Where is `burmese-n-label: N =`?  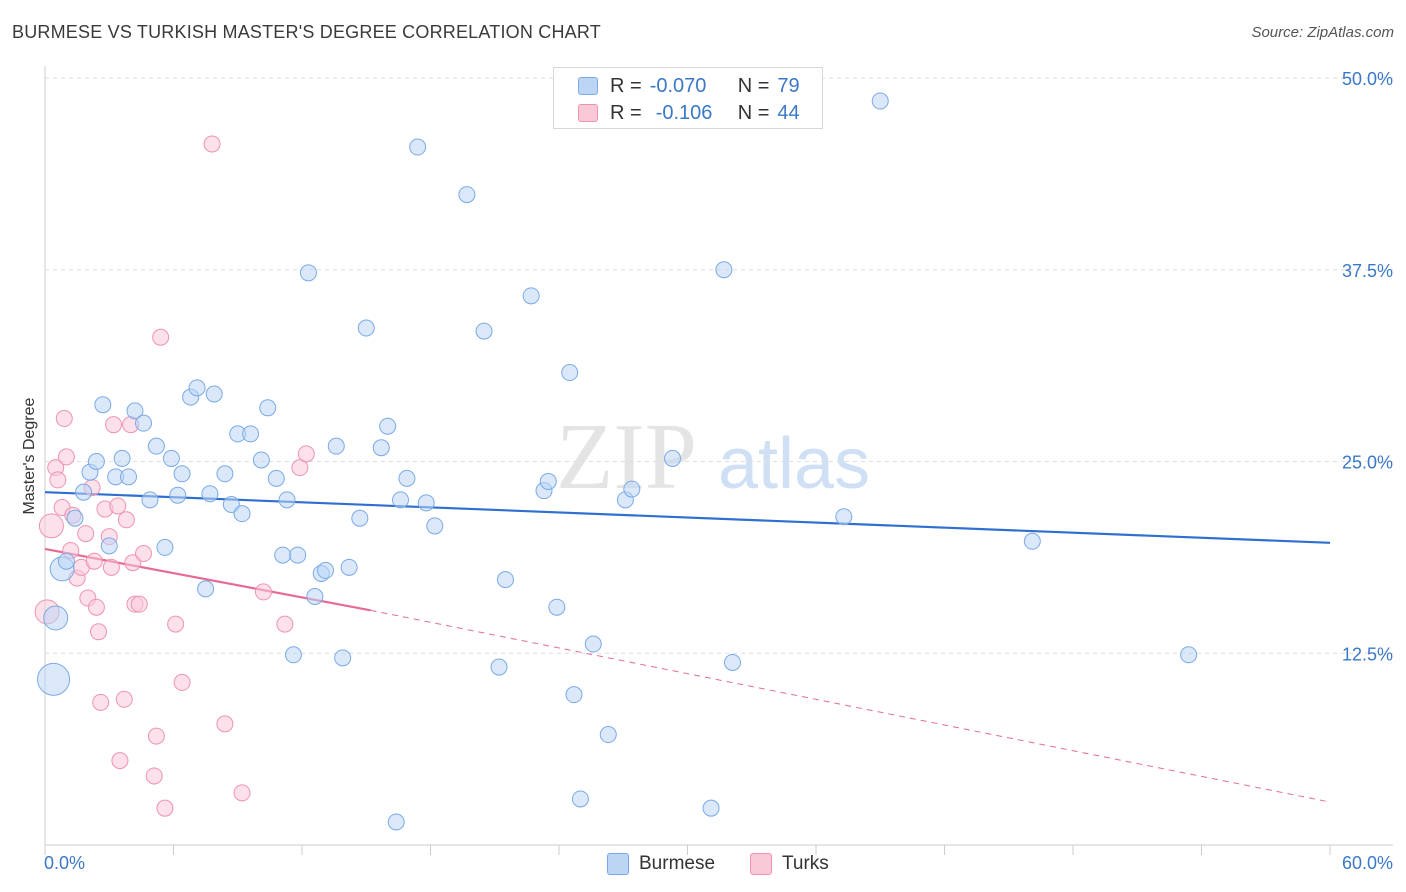 burmese-n-label: N = is located at coordinates (753, 85).